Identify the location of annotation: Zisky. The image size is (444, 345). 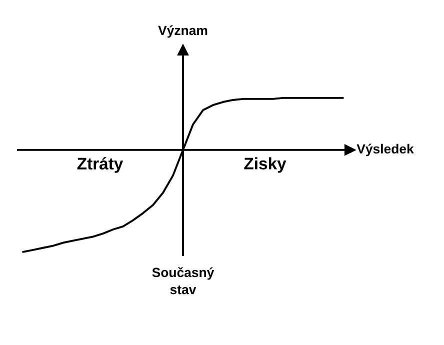
(265, 165).